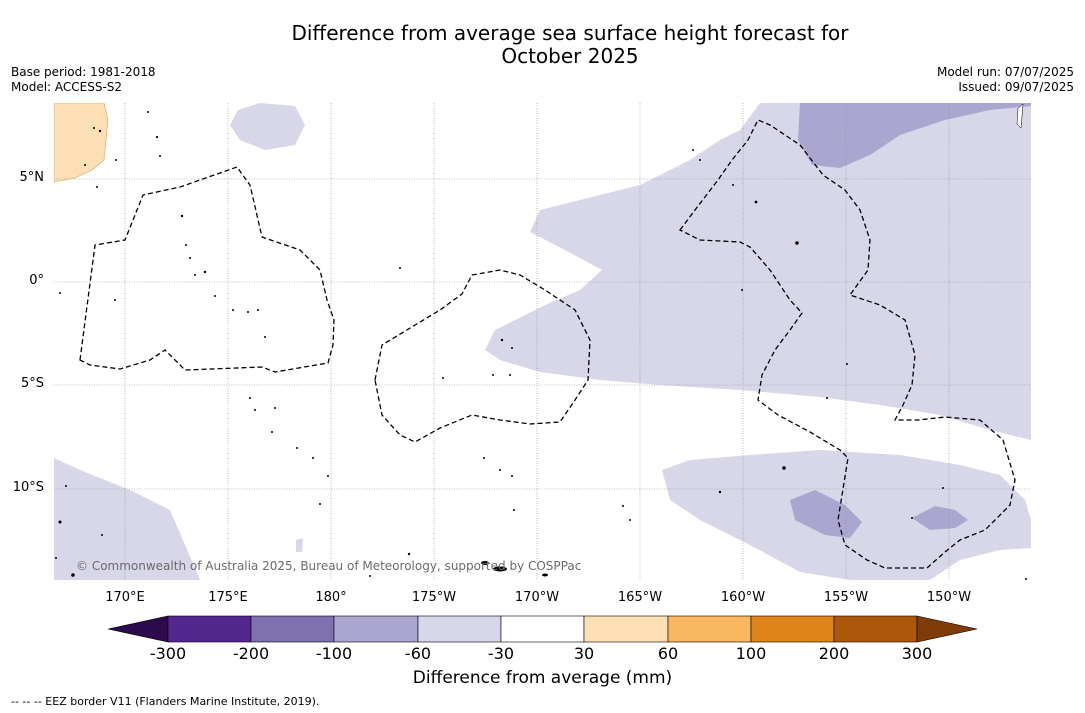  Describe the element at coordinates (168, 653) in the screenshot. I see `colorbar-tick-1: -300` at that location.